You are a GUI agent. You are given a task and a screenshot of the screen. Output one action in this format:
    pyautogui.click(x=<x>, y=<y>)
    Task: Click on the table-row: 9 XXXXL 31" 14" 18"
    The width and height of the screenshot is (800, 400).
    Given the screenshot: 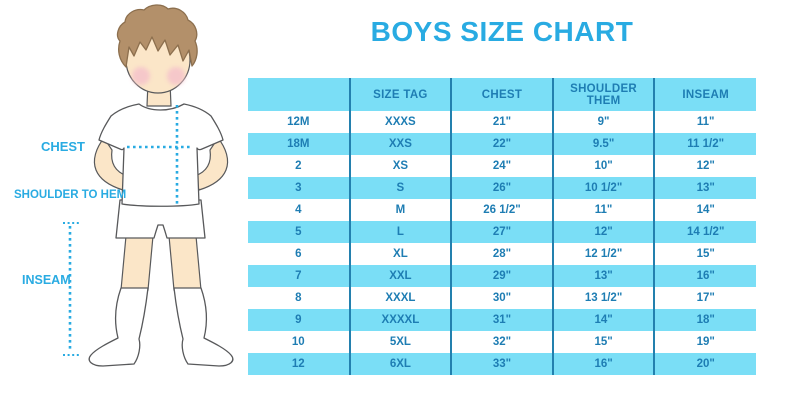 What is the action you would take?
    pyautogui.click(x=502, y=320)
    